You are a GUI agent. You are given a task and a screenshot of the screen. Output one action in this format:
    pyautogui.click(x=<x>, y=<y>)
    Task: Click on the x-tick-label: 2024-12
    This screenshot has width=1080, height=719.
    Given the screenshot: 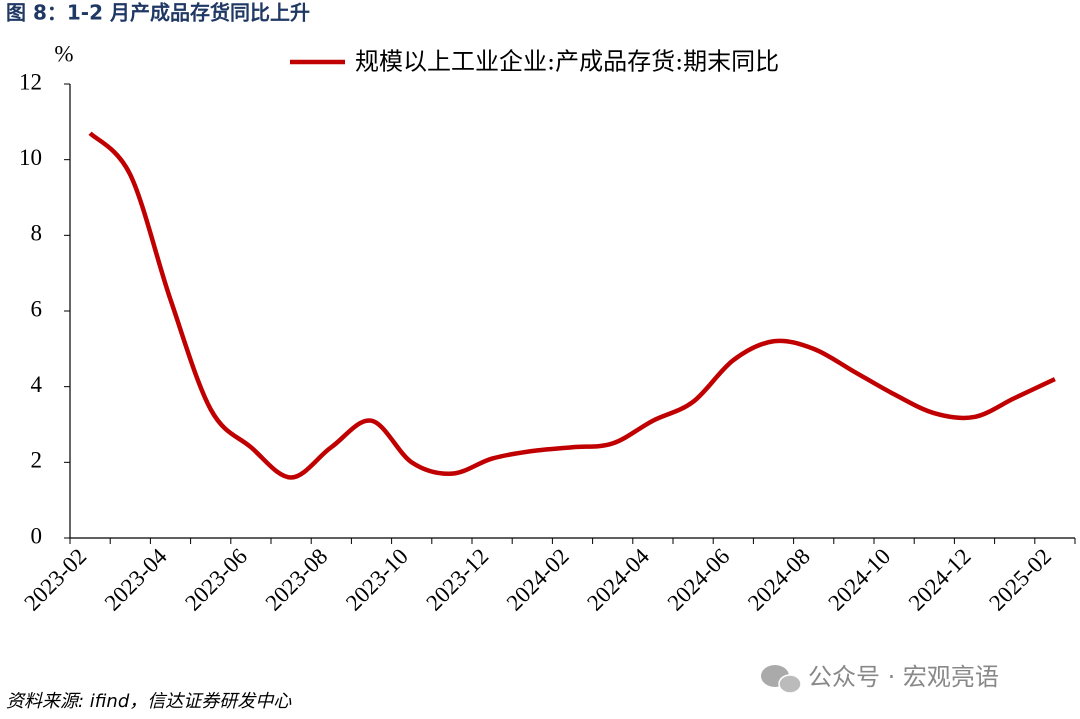 What is the action you would take?
    pyautogui.click(x=940, y=580)
    